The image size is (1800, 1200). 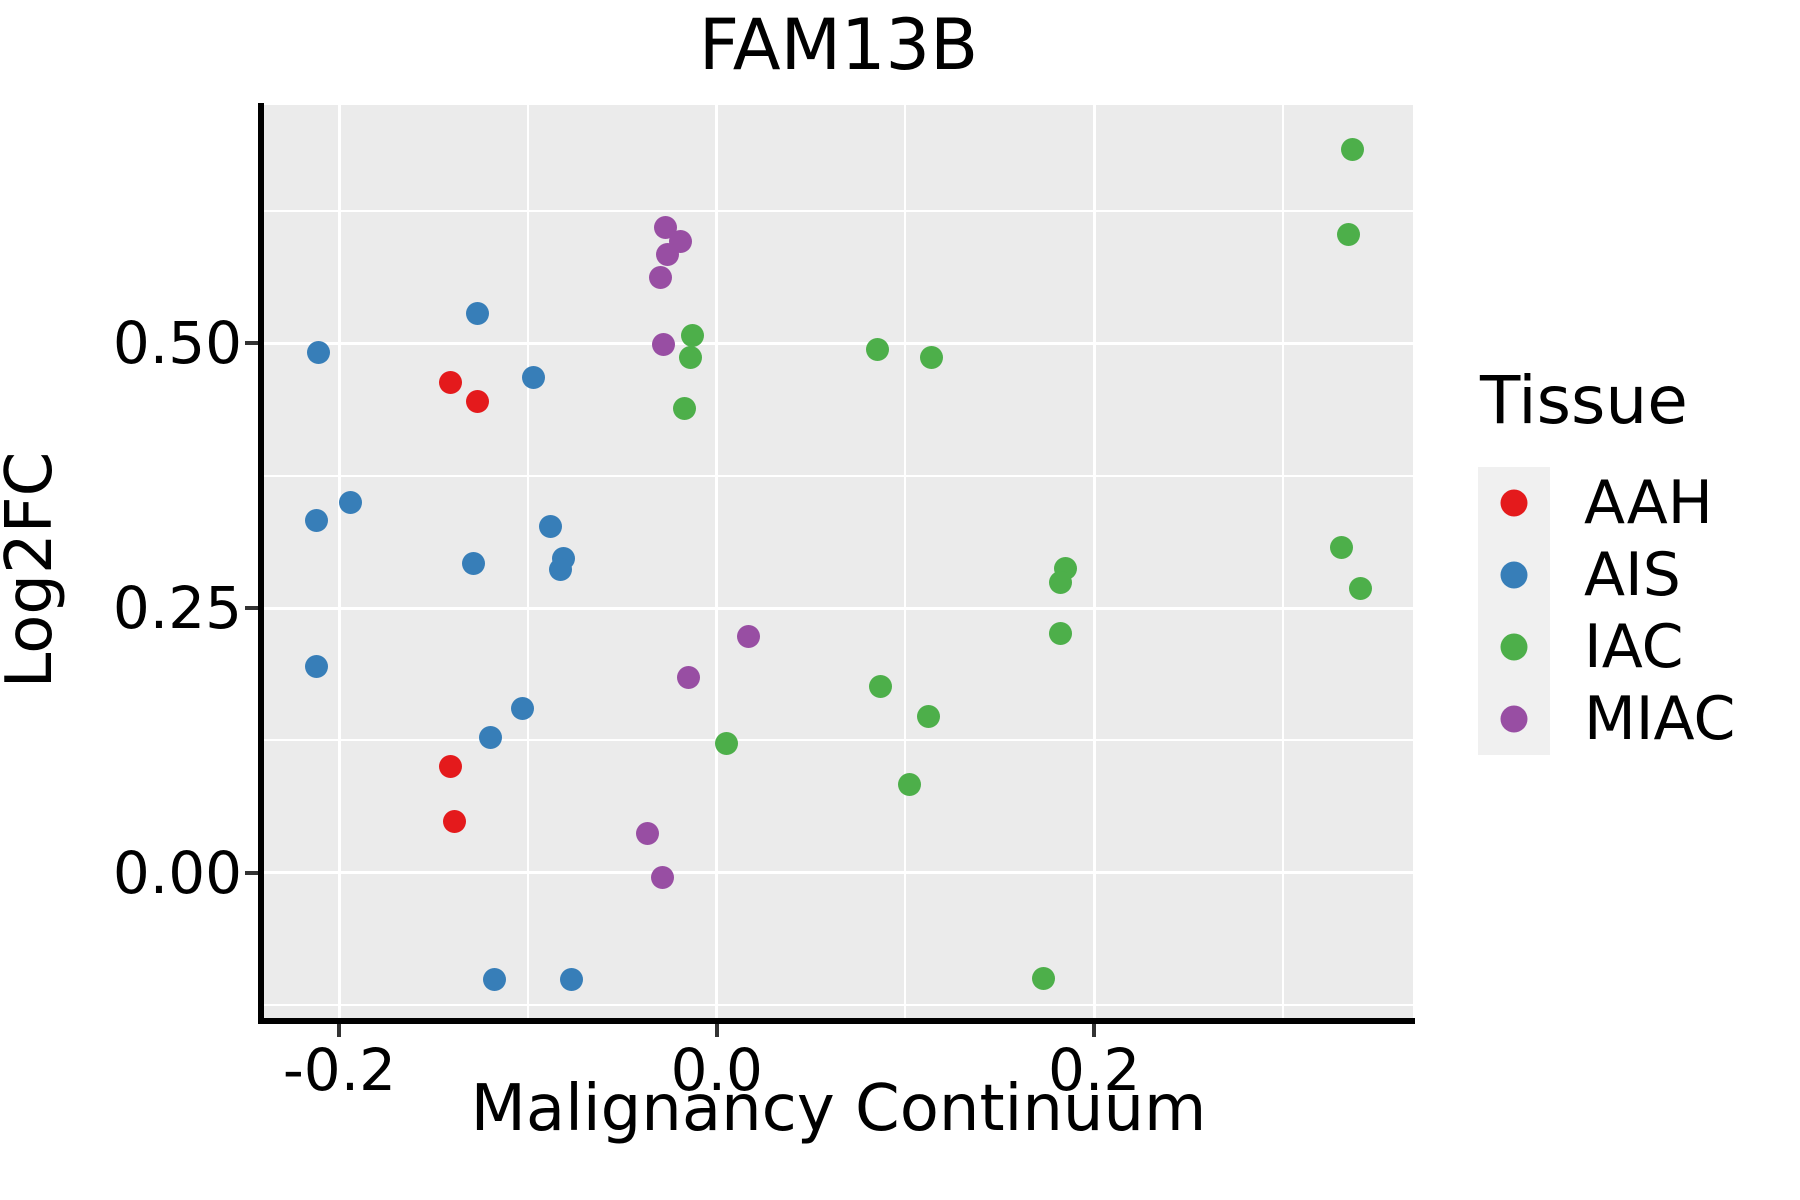 I want to click on x-axis-title: Malignancy Continuum, so click(x=838, y=1109).